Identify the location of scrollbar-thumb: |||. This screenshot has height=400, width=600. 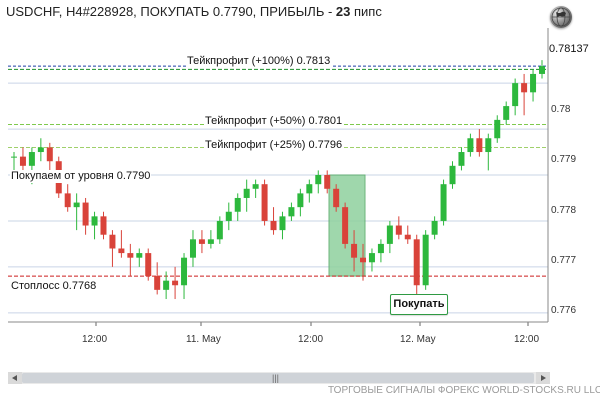
(278, 378).